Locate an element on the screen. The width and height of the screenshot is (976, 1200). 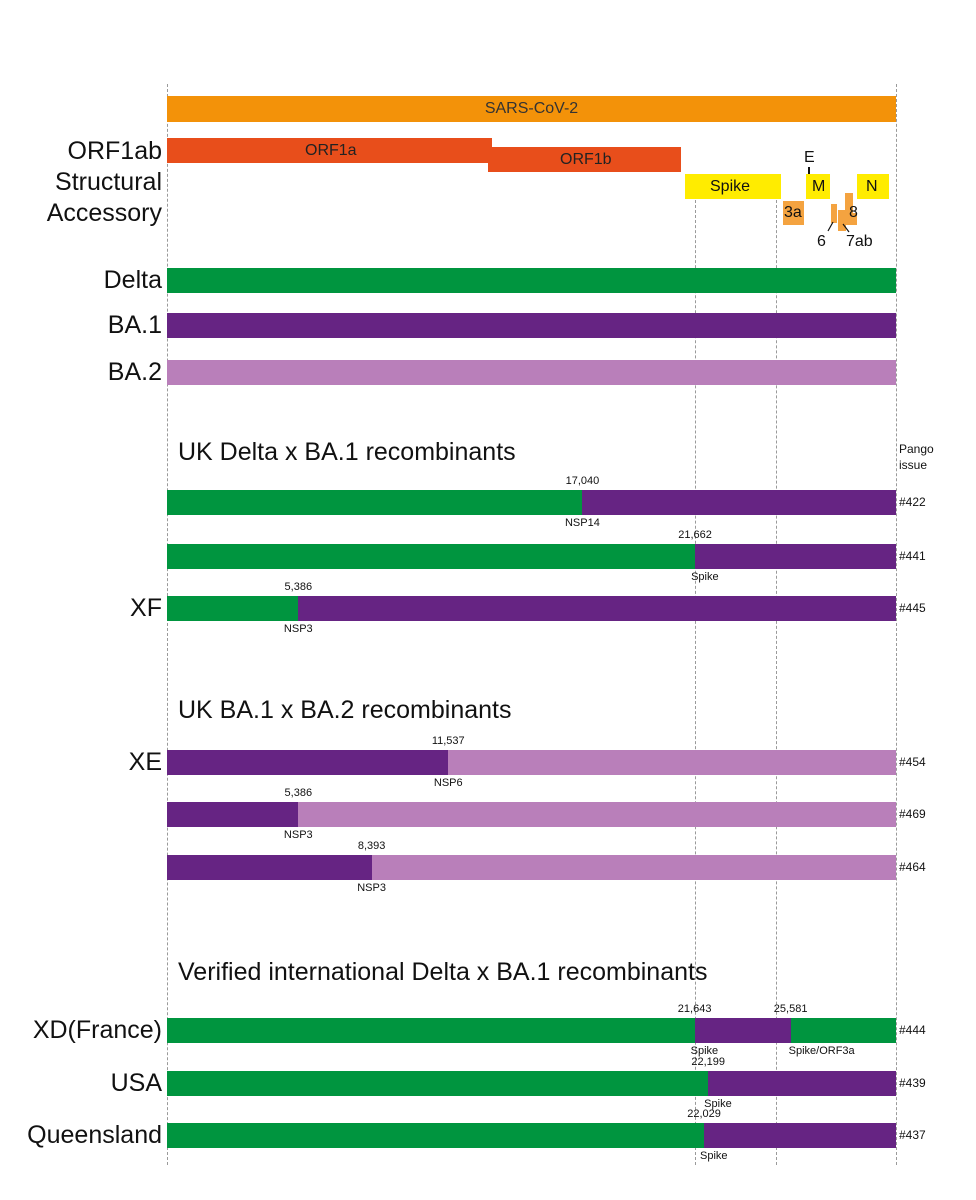
e-gene is located at coordinates (809, 171).